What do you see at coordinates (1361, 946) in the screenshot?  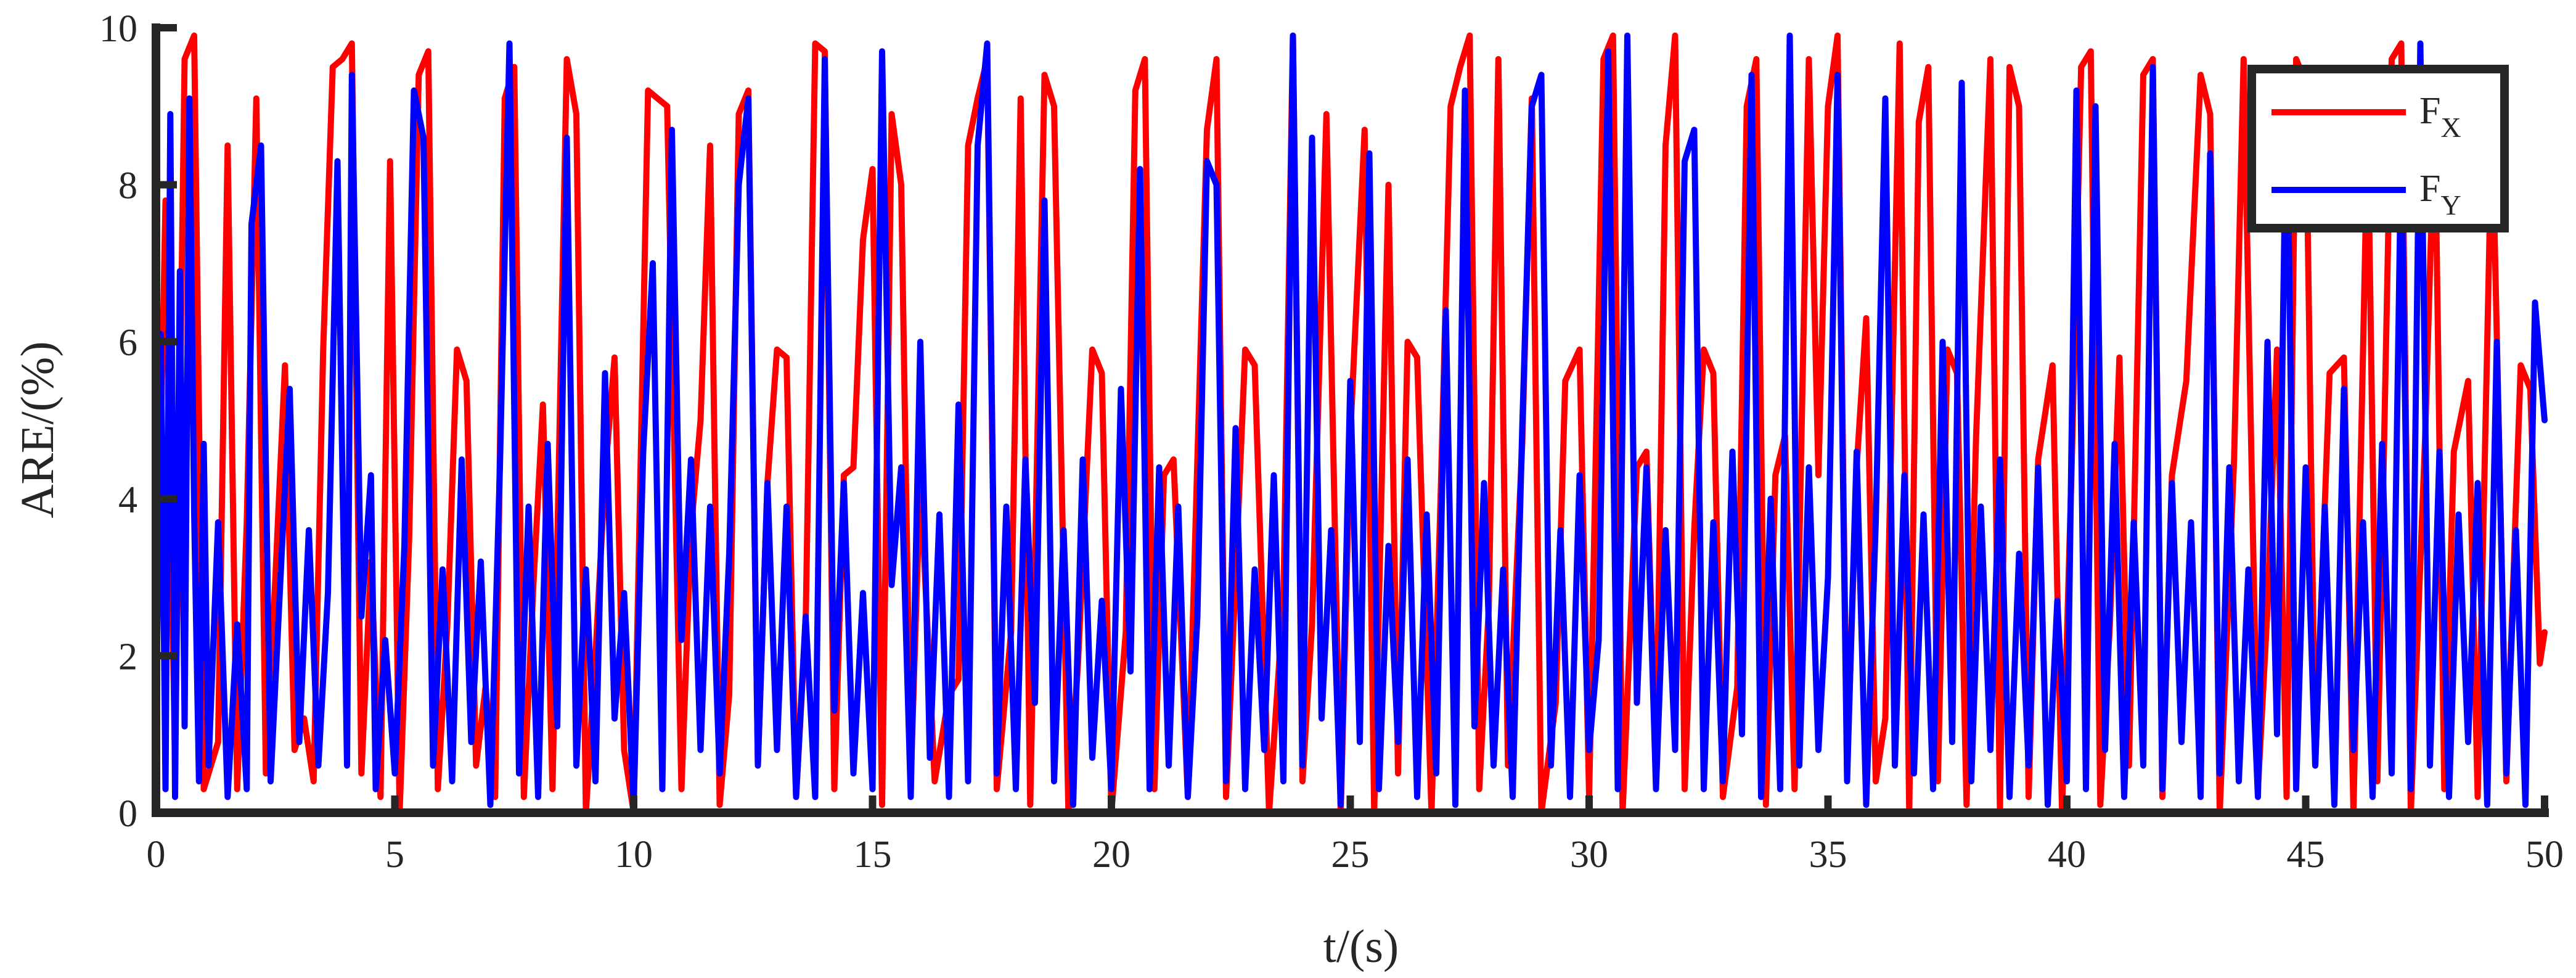 I see `x-axis-label: t/(s)` at bounding box center [1361, 946].